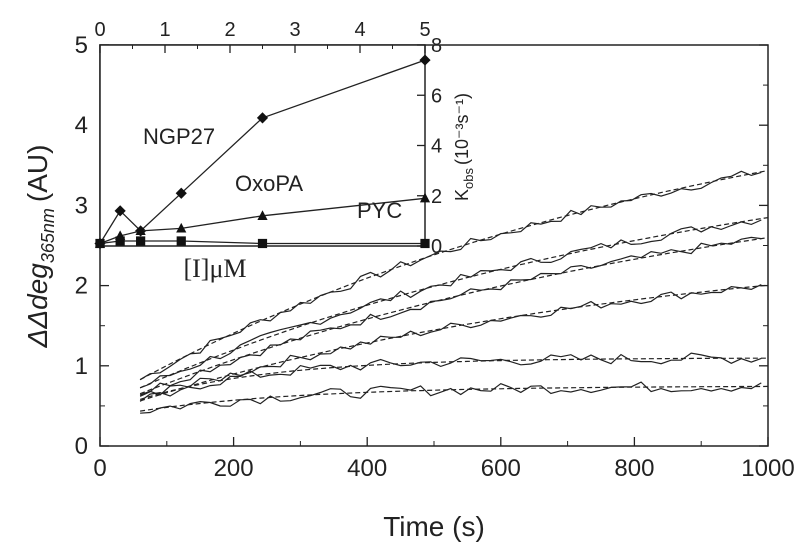 The height and width of the screenshot is (546, 802). Describe the element at coordinates (81, 125) in the screenshot. I see `y-tick-label: 4` at that location.